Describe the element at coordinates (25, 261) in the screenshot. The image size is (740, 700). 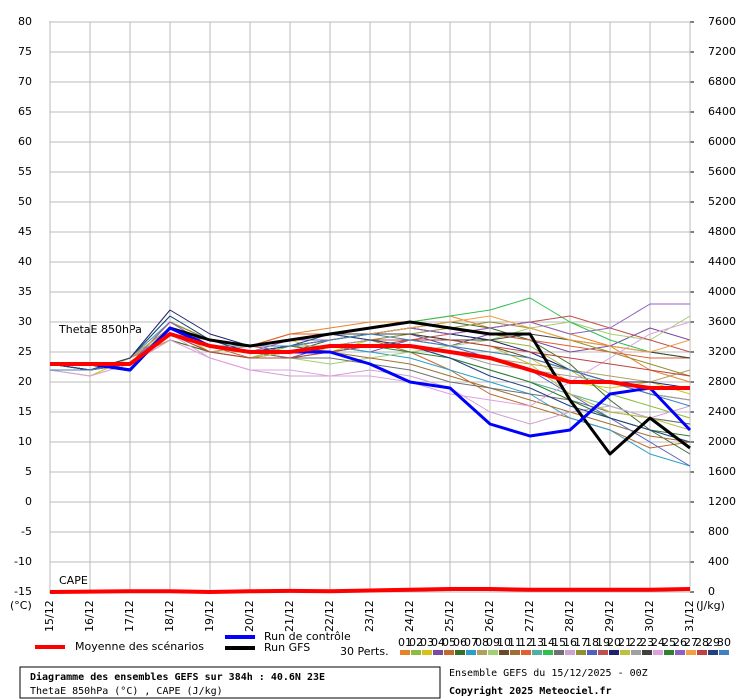
I see `y-tick-label: 40` at that location.